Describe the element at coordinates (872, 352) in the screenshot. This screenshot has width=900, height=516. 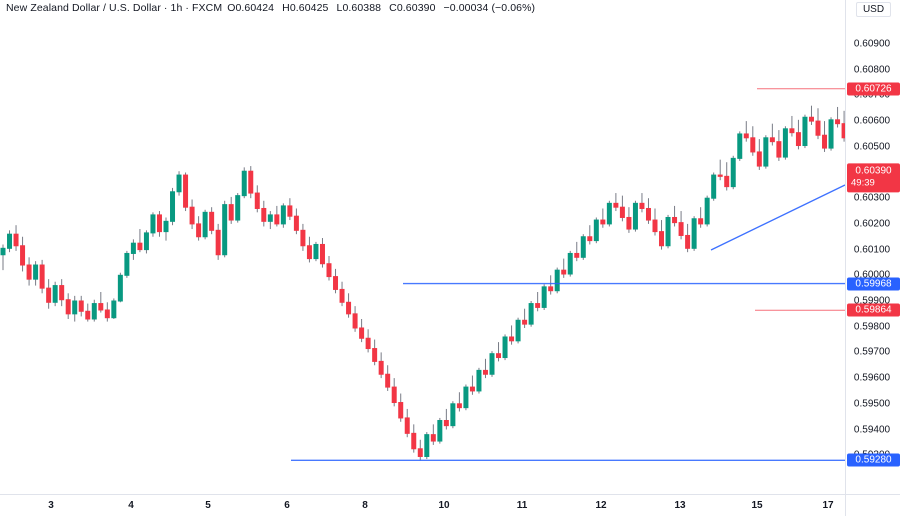
I see `price-tick: 0.59700` at that location.